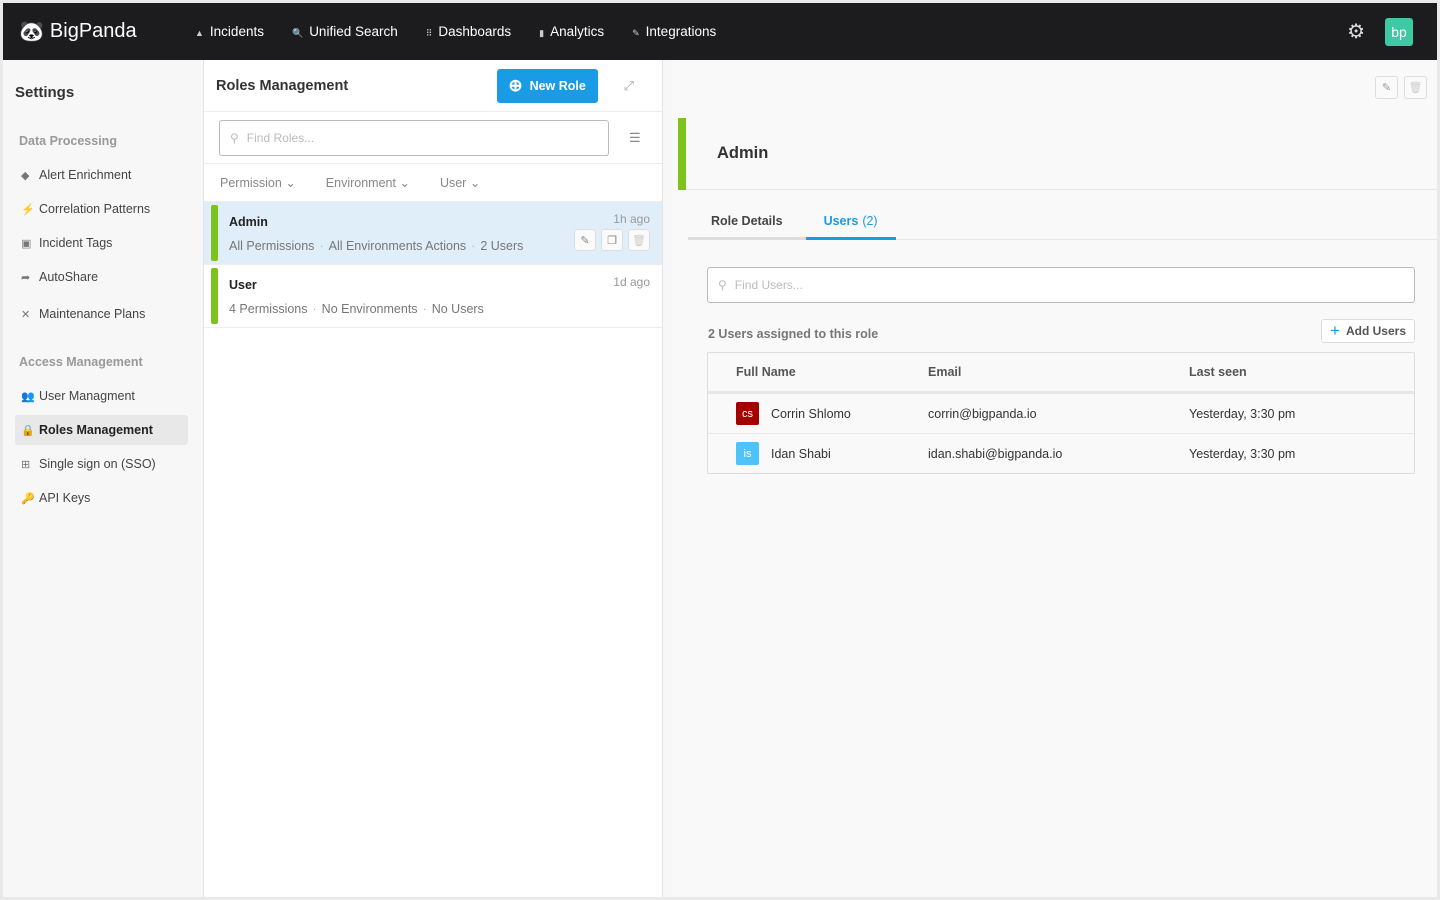  Describe the element at coordinates (1335, 330) in the screenshot. I see `plus-icon: +` at that location.